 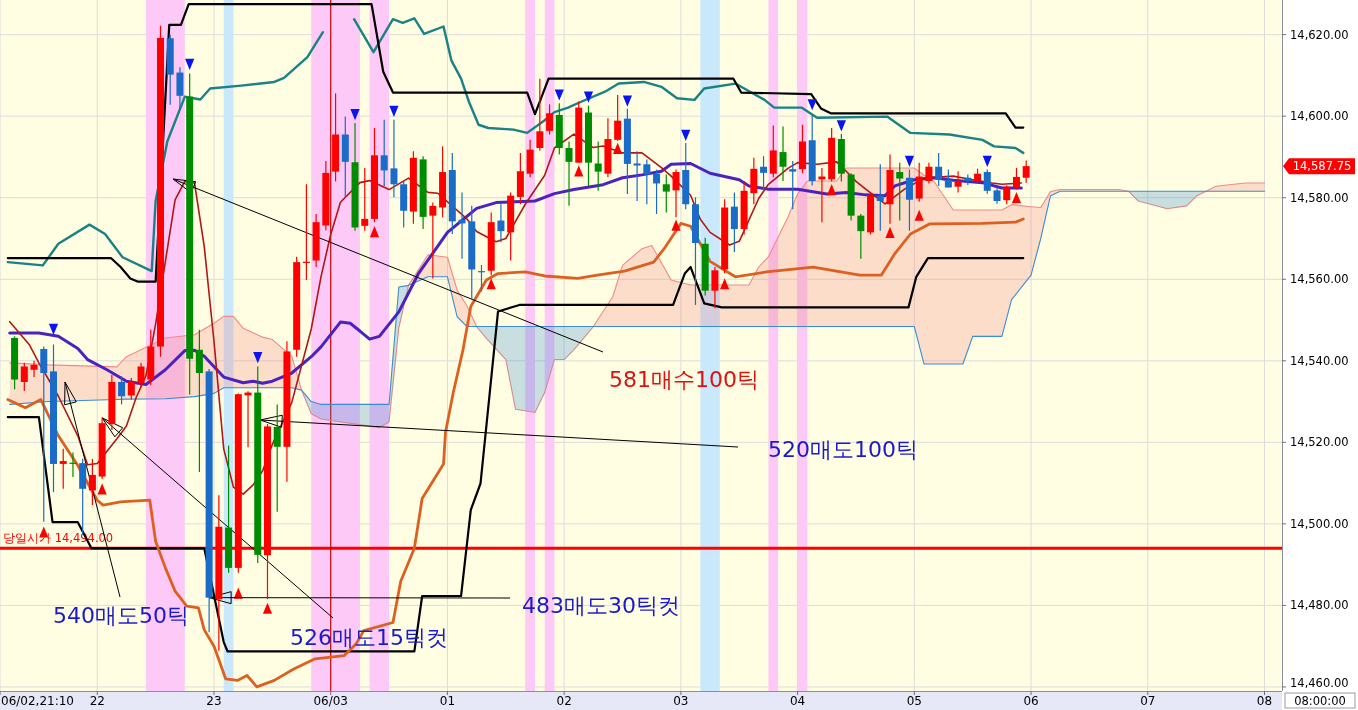 What do you see at coordinates (843, 449) in the screenshot?
I see `annotation: 520매도100틱` at bounding box center [843, 449].